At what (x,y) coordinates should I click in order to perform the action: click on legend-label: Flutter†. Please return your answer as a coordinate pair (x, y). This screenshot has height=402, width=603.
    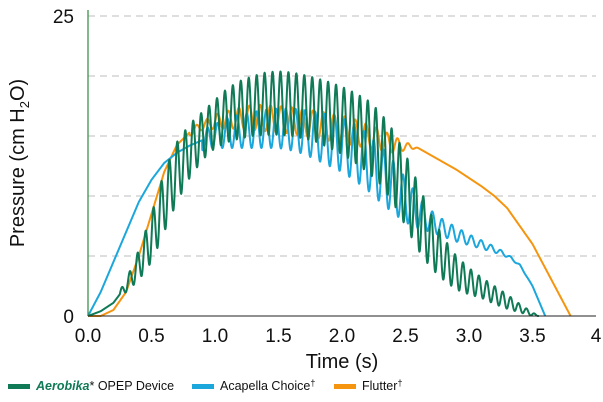
    Looking at the image, I should click on (382, 385).